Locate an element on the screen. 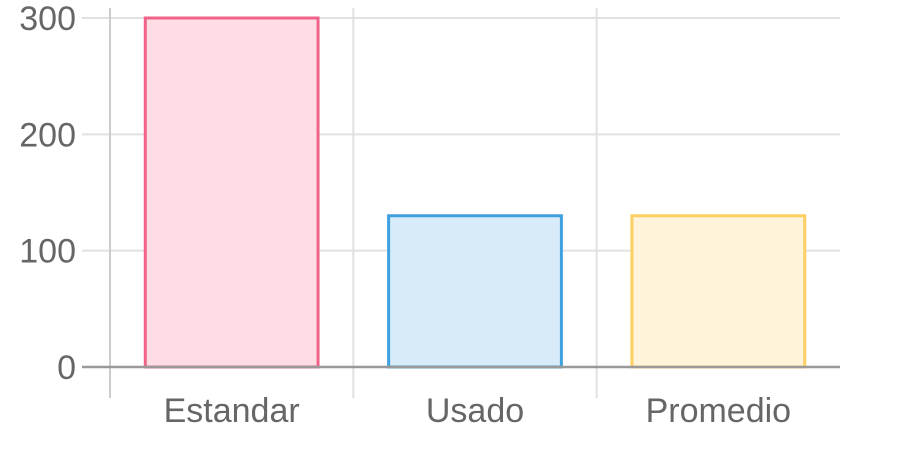 The height and width of the screenshot is (450, 924). y-tick-label: 300 is located at coordinates (47, 19).